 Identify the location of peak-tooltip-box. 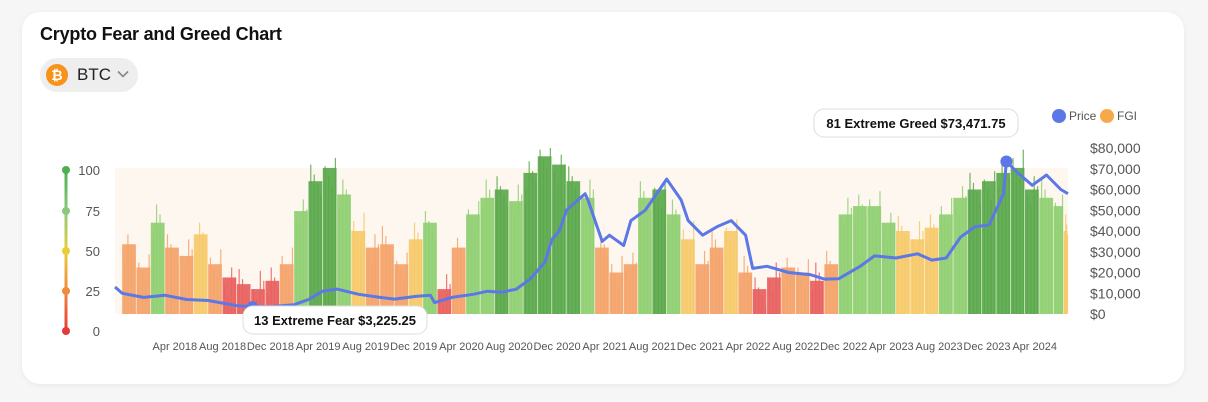
(916, 123).